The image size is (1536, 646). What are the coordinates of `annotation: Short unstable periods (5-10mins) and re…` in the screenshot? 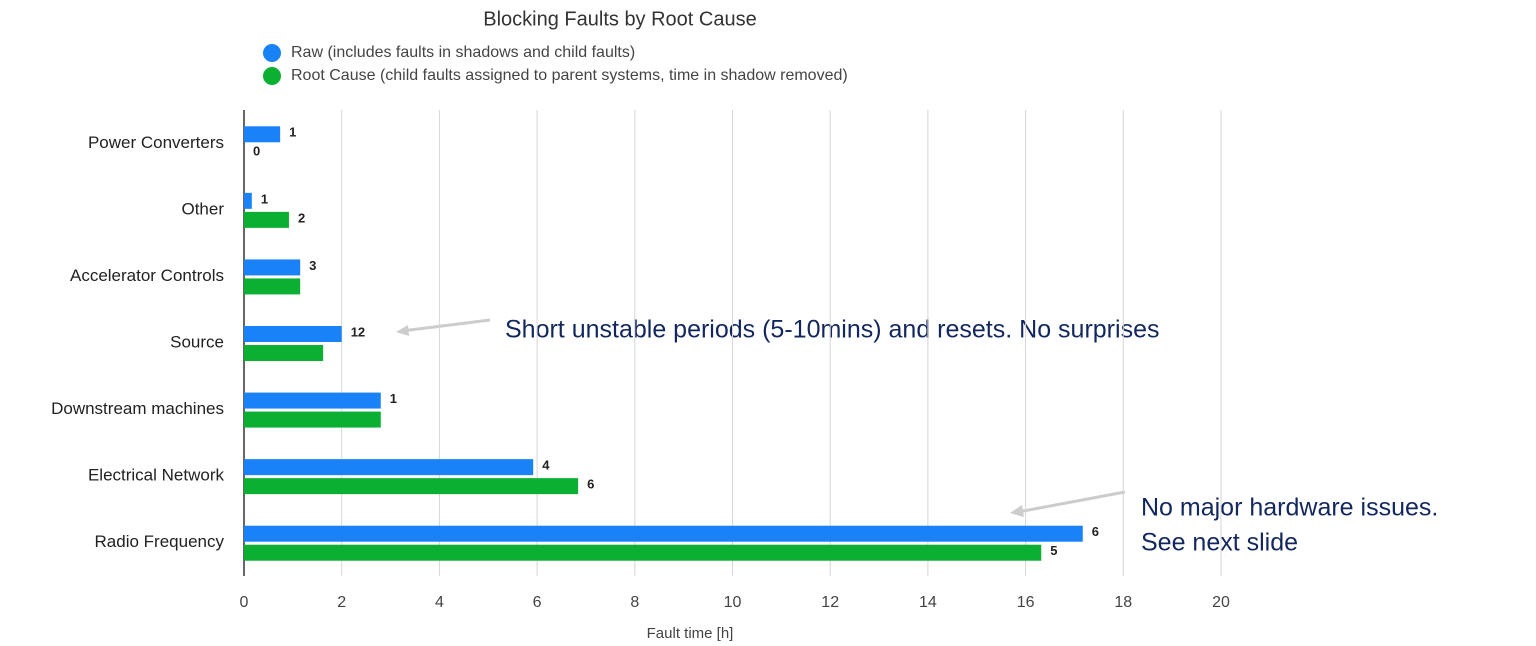 It's located at (832, 330).